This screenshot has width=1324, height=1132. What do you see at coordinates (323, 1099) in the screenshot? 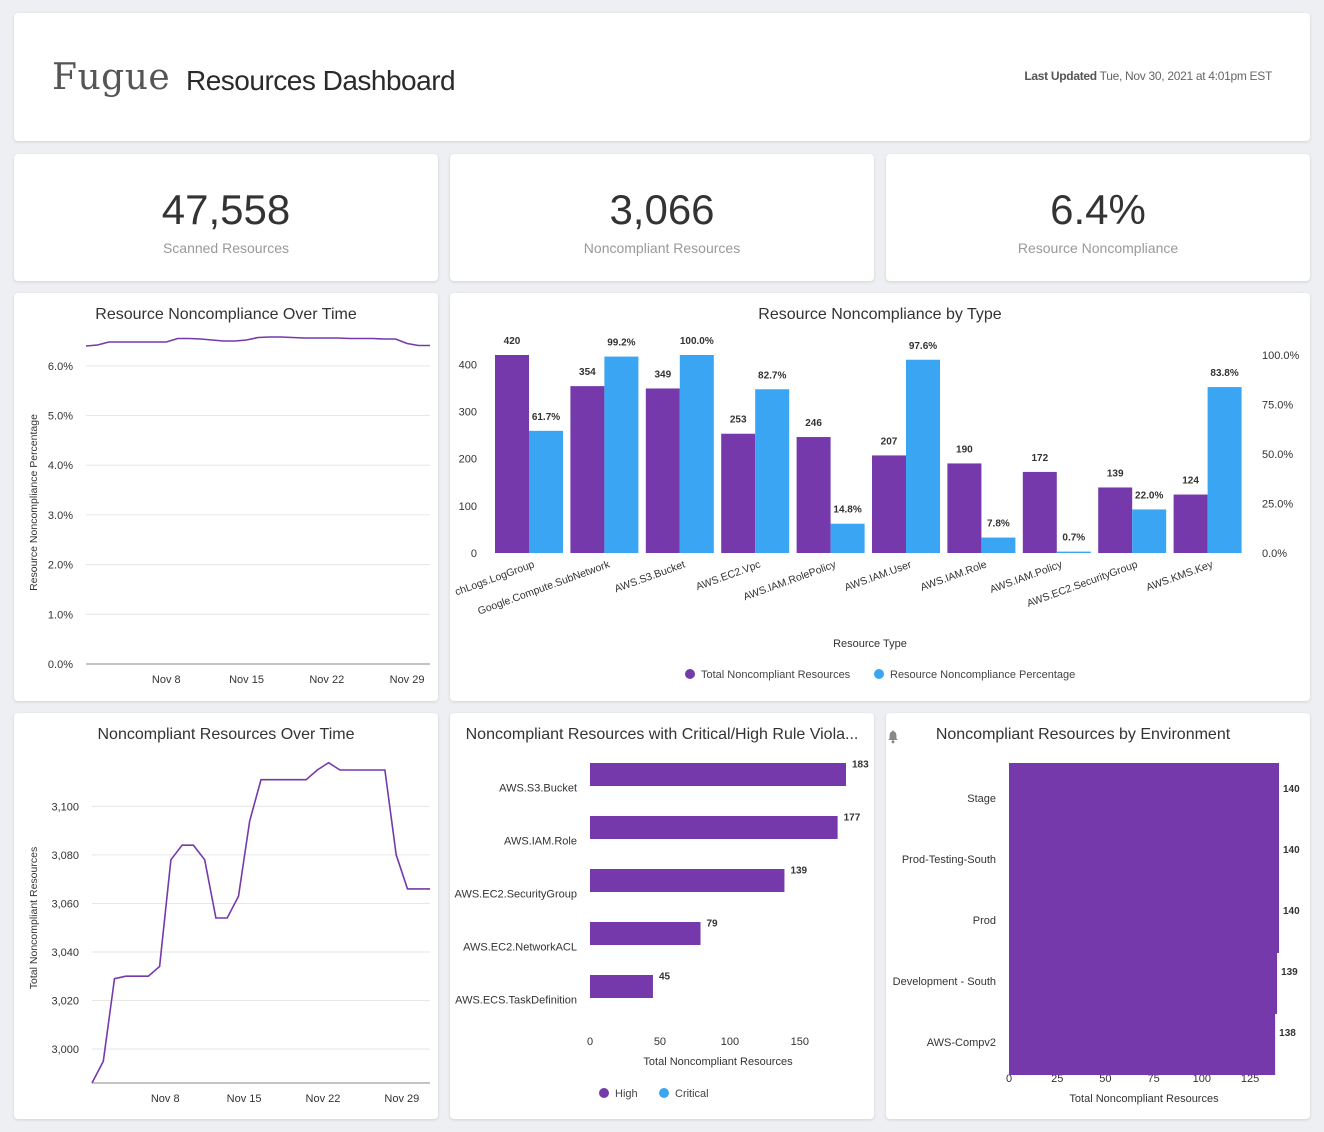
I see `x-tick-label: Nov 22` at bounding box center [323, 1099].